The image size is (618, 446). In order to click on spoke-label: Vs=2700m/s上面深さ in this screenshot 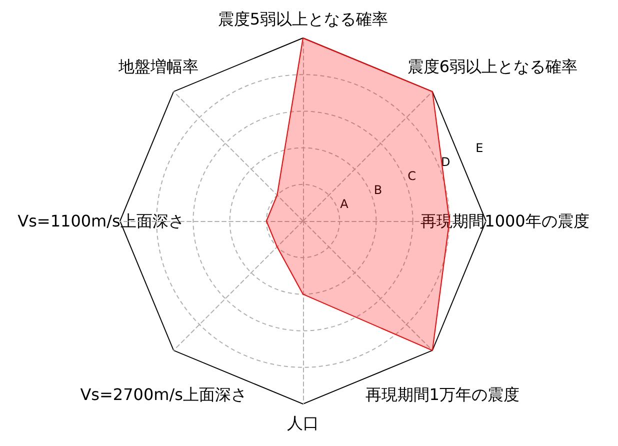, I will do `click(163, 394)`.